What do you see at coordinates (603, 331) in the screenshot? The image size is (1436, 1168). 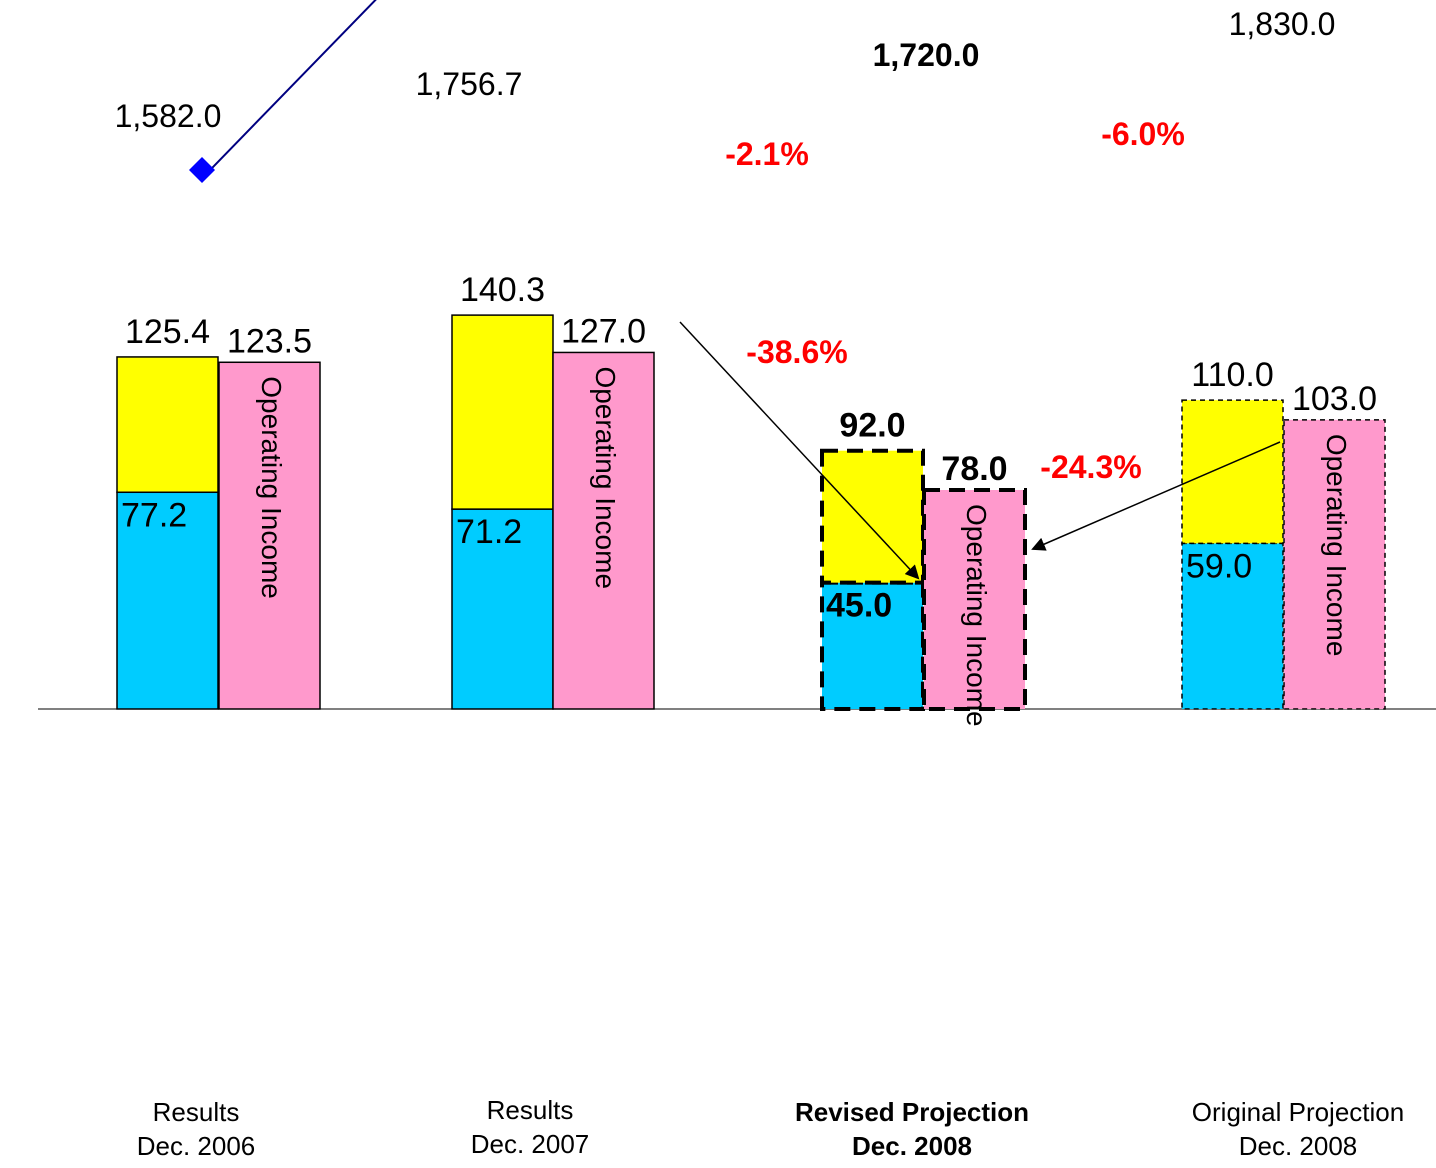 I see `operating-income-value-label: 127.0` at bounding box center [603, 331].